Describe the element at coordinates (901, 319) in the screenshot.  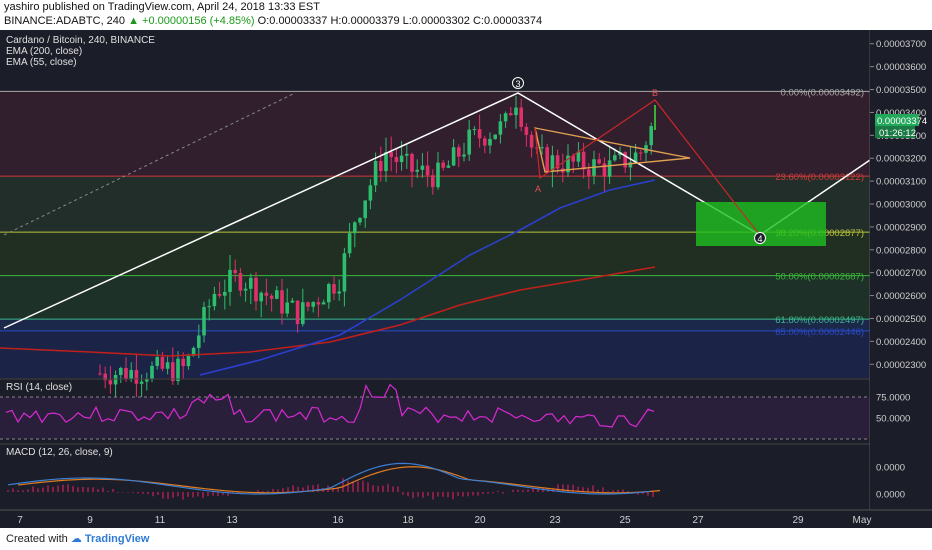
I see `y-tick-label: 0.00002500` at that location.